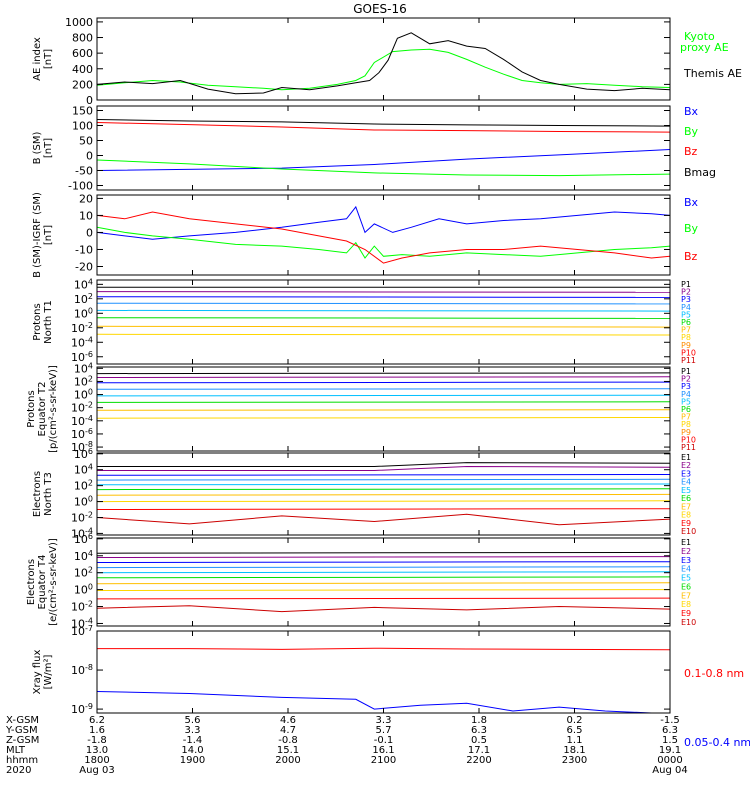  What do you see at coordinates (383, 479) in the screenshot?
I see `series-line-electrons_north-e4` at bounding box center [383, 479].